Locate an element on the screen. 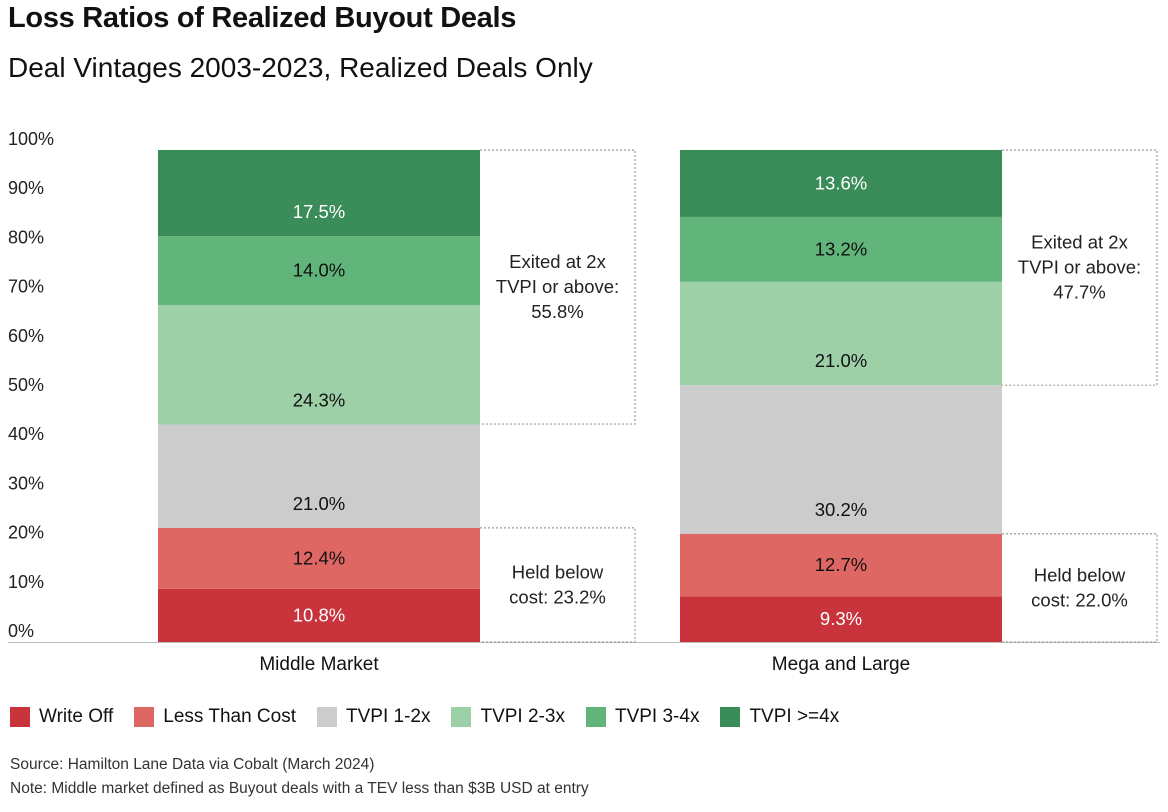 The height and width of the screenshot is (812, 1168). data-label-tvpi-2-3x-middle-market: 24.3% is located at coordinates (319, 400).